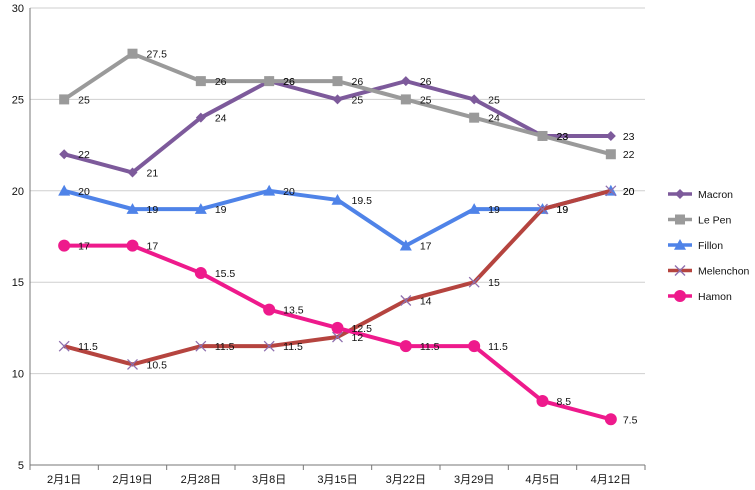 This screenshot has width=755, height=490. I want to click on legend-item-fillon: Fillon, so click(695, 245).